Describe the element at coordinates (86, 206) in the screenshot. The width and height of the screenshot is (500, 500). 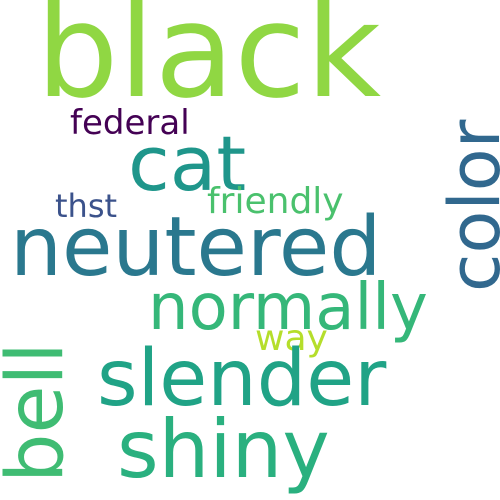
I see `word-thst: thst` at that location.